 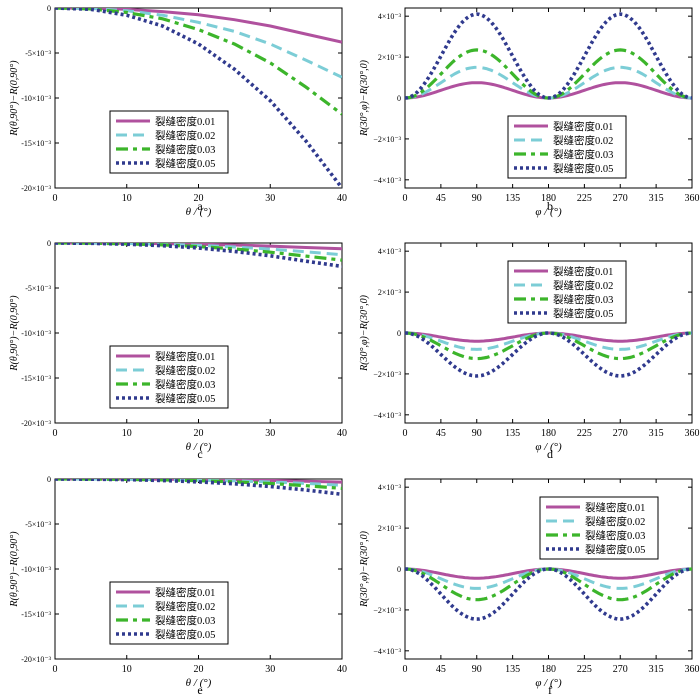 I want to click on y-tick-label: -20×10⁻³, so click(x=36, y=423).